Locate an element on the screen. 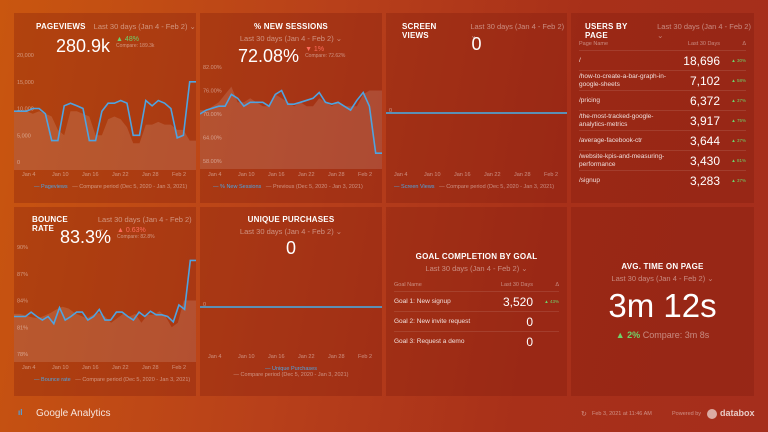 The image size is (768, 432). row-value: 6,372 is located at coordinates (704, 100).